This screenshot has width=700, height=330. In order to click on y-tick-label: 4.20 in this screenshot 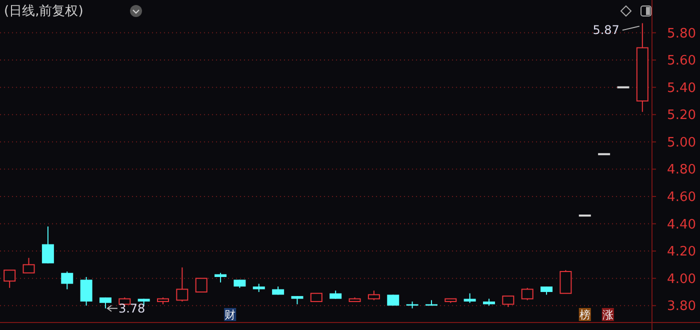, I will do `click(681, 252)`.